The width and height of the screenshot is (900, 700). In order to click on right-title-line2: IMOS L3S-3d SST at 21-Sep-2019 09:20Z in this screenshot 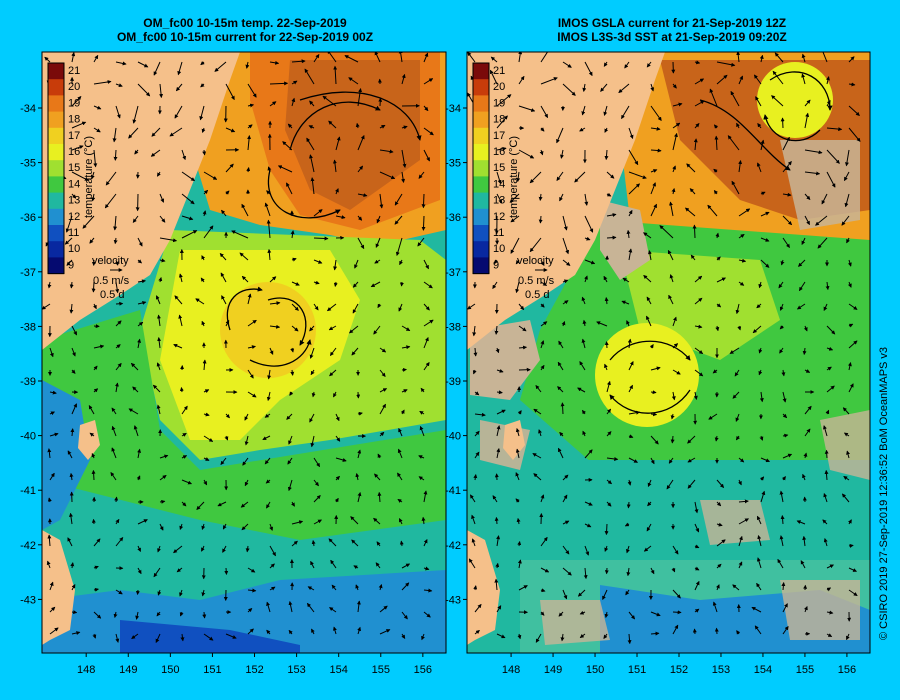, I will do `click(672, 37)`.